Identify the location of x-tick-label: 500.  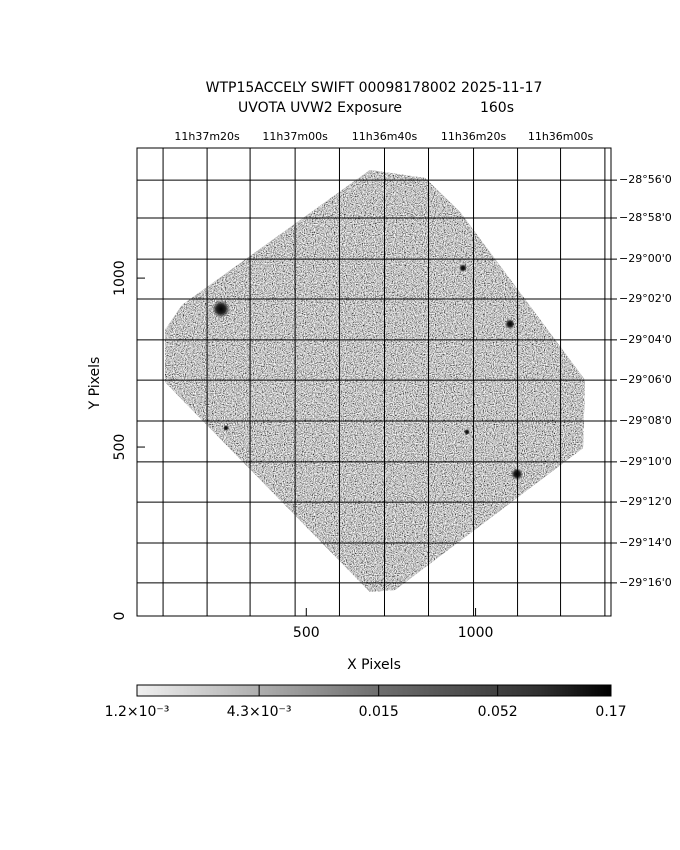
(306, 633).